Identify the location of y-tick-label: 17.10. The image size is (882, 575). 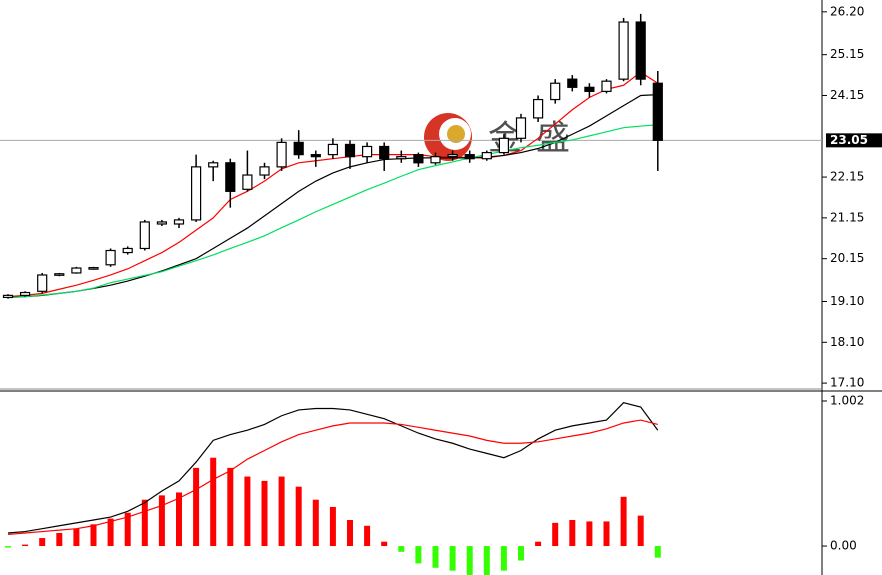
(847, 383).